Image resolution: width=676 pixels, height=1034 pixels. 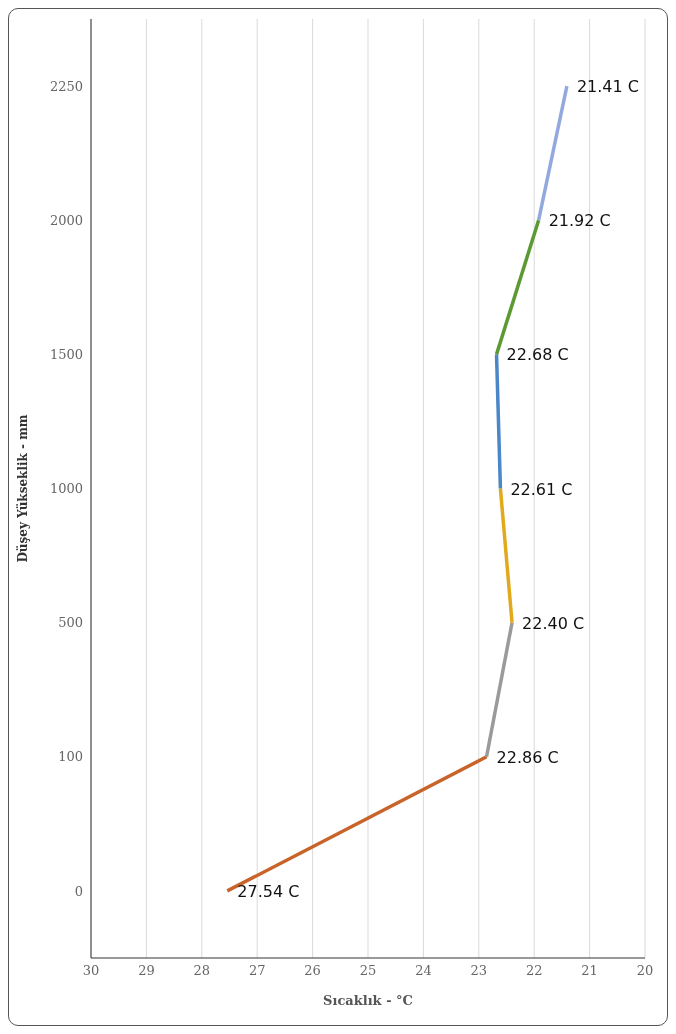 I want to click on x-tick-label: 26, so click(x=312, y=971).